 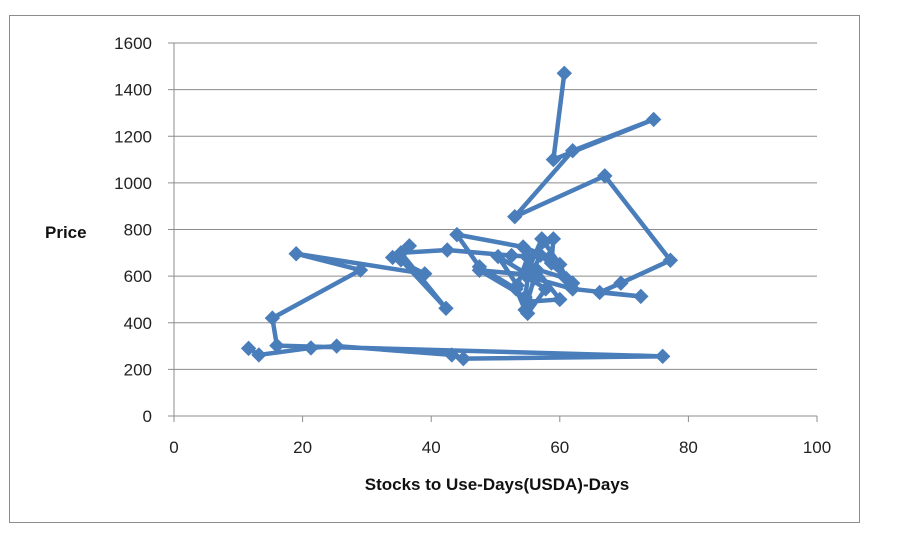 What do you see at coordinates (559, 447) in the screenshot?
I see `x-tick-label: 60` at bounding box center [559, 447].